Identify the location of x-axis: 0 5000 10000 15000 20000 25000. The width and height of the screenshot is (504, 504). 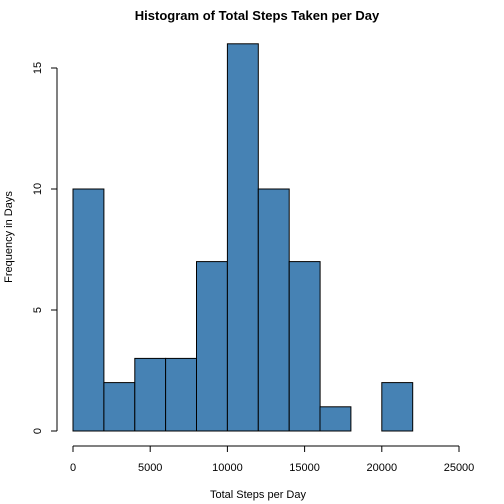
(272, 459).